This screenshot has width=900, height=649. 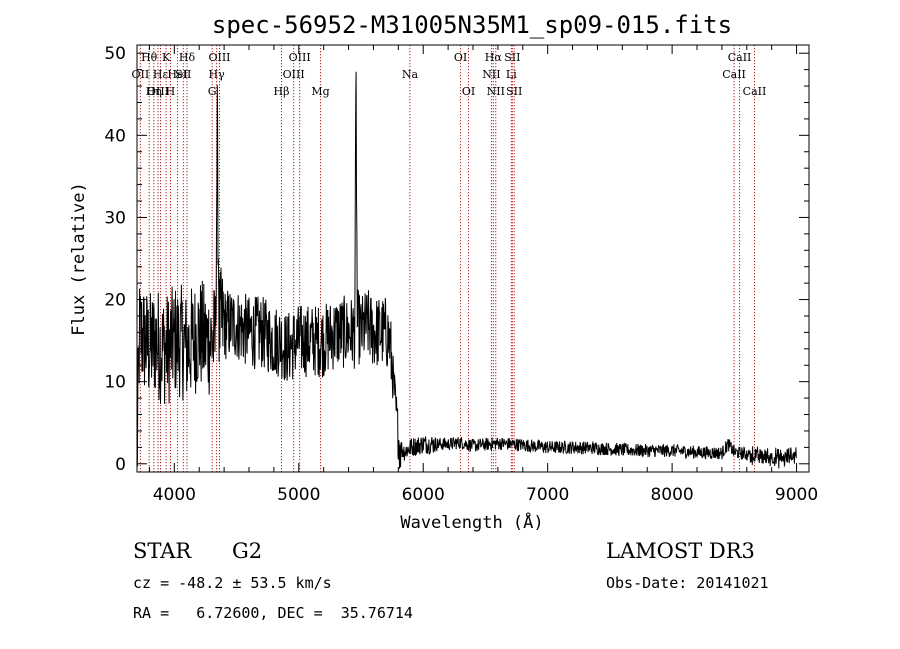 What do you see at coordinates (115, 218) in the screenshot?
I see `y-tick-label: 30` at bounding box center [115, 218].